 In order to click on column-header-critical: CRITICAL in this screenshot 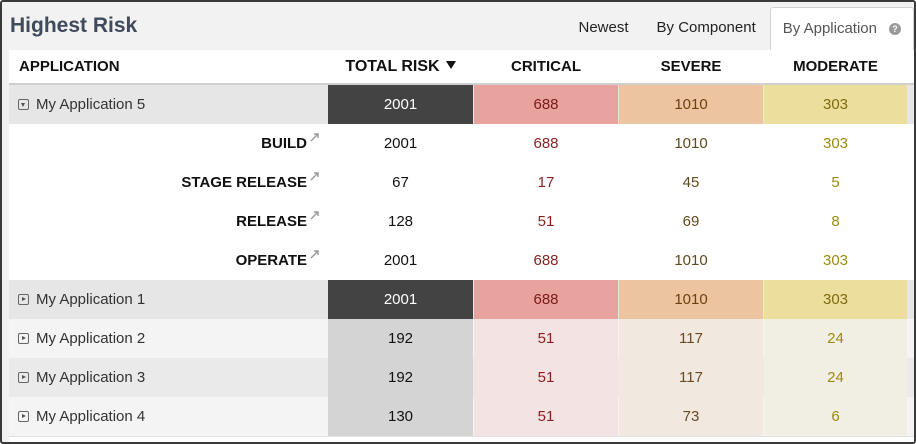, I will do `click(546, 66)`.